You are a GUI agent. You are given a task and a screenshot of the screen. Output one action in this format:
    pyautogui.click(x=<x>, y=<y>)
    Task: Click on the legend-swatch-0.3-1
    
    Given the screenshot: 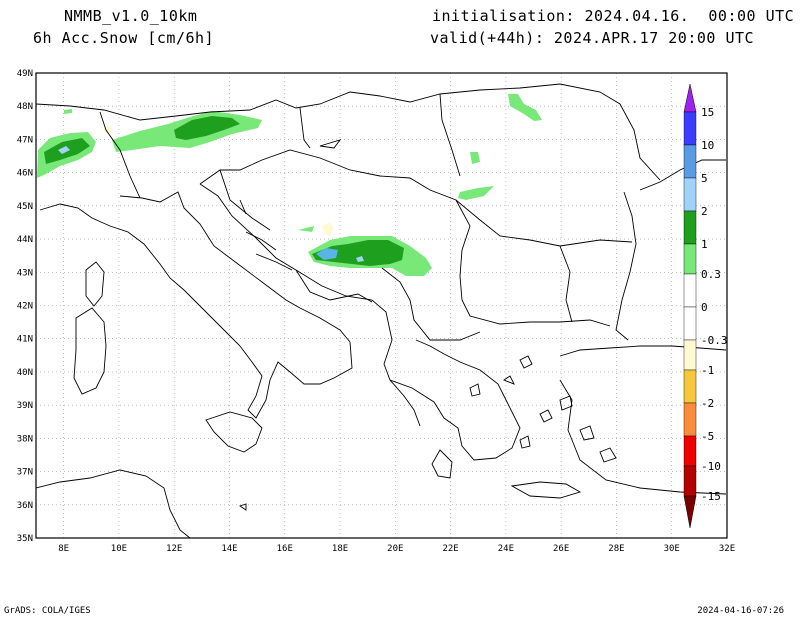 What is the action you would take?
    pyautogui.click(x=690, y=259)
    